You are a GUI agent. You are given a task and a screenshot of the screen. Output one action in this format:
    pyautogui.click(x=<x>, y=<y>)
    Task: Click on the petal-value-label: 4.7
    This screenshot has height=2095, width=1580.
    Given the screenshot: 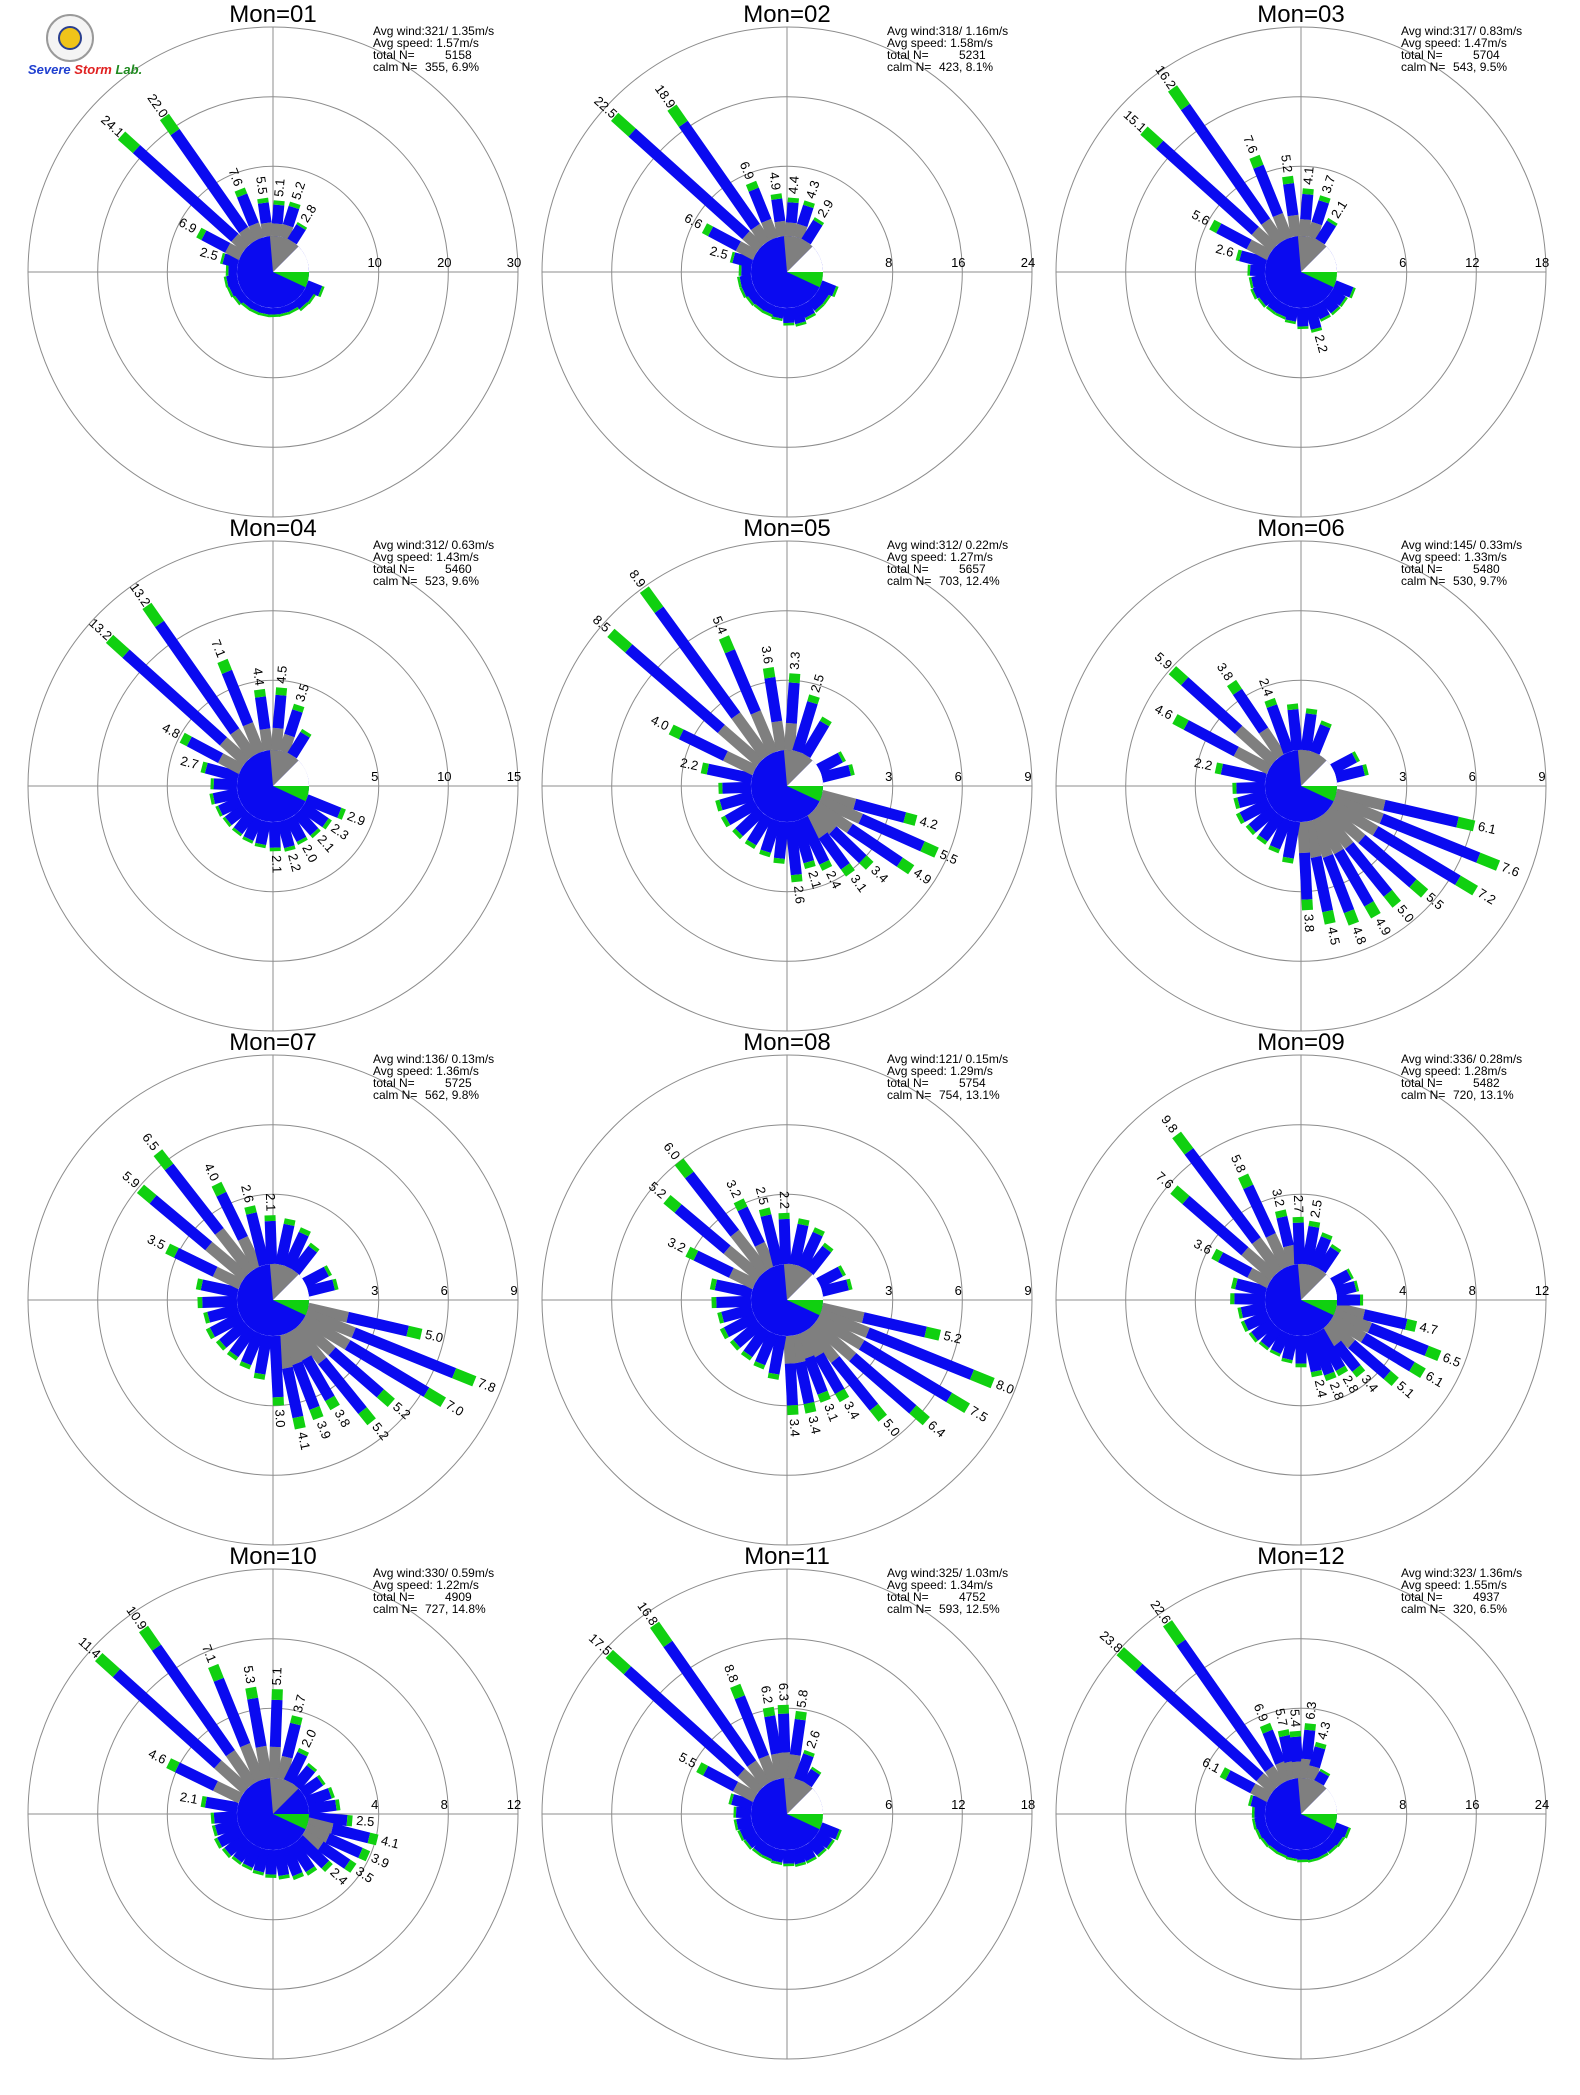 What is the action you would take?
    pyautogui.click(x=1428, y=1328)
    